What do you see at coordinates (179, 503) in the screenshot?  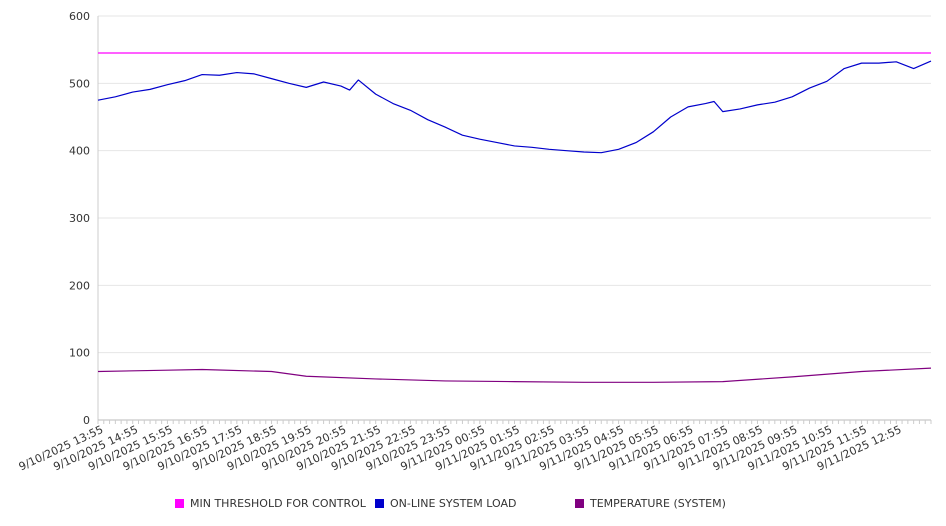 I see `legend-swatch-min-threshold` at bounding box center [179, 503].